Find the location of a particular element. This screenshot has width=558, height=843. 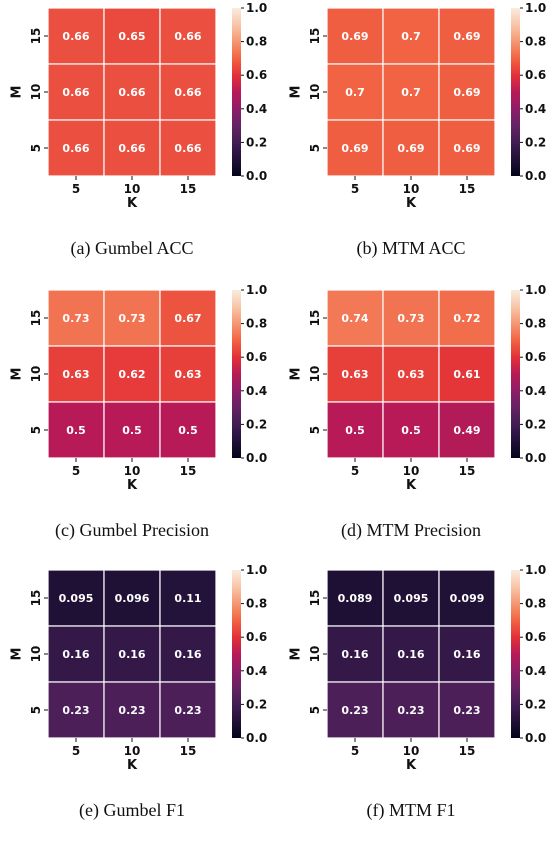

cell-value-label: 0.23 is located at coordinates (131, 710).